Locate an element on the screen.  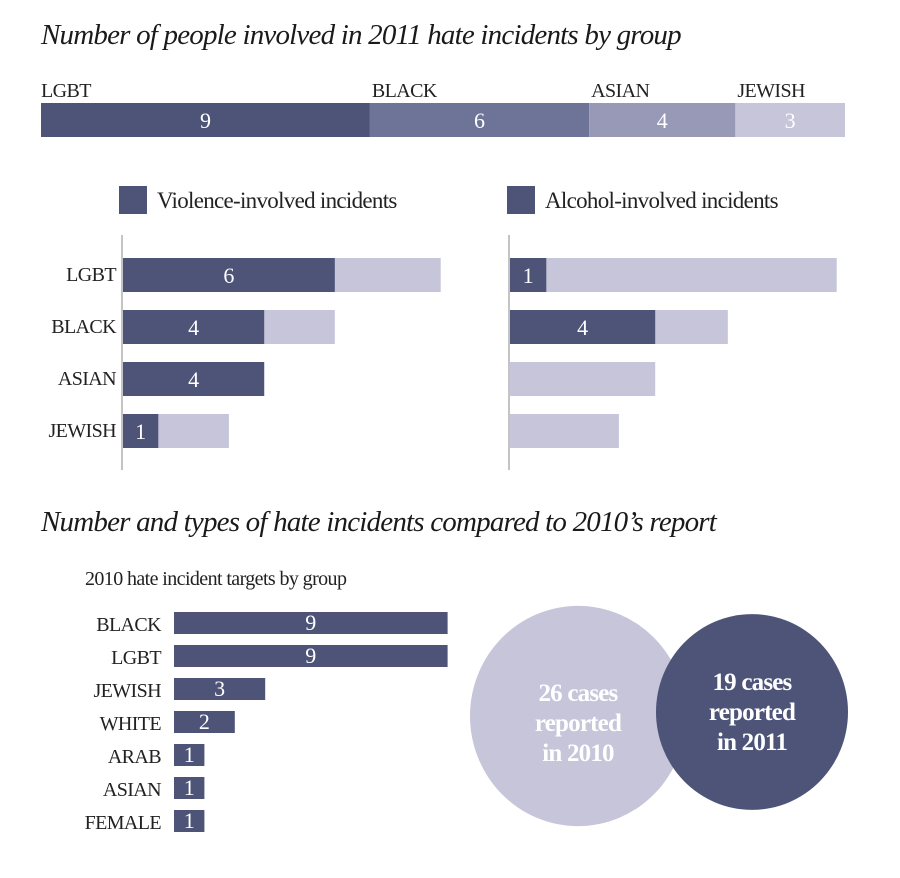
bar-value-label: 2 is located at coordinates (204, 721).